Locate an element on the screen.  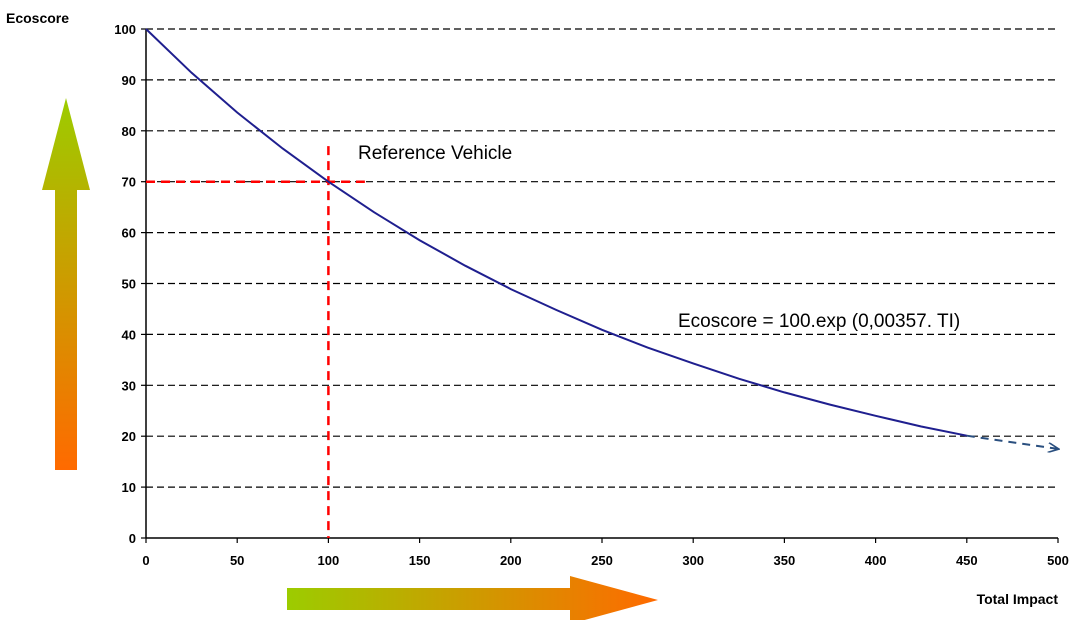
reference-vehicle-label: Reference Vehicle is located at coordinates (435, 153).